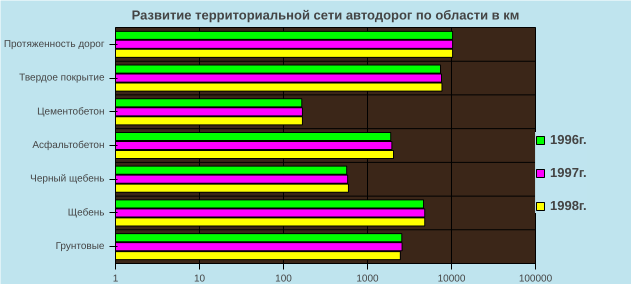 The width and height of the screenshot is (631, 296). What do you see at coordinates (452, 279) in the screenshot?
I see `x-tick-label: 10000` at bounding box center [452, 279].